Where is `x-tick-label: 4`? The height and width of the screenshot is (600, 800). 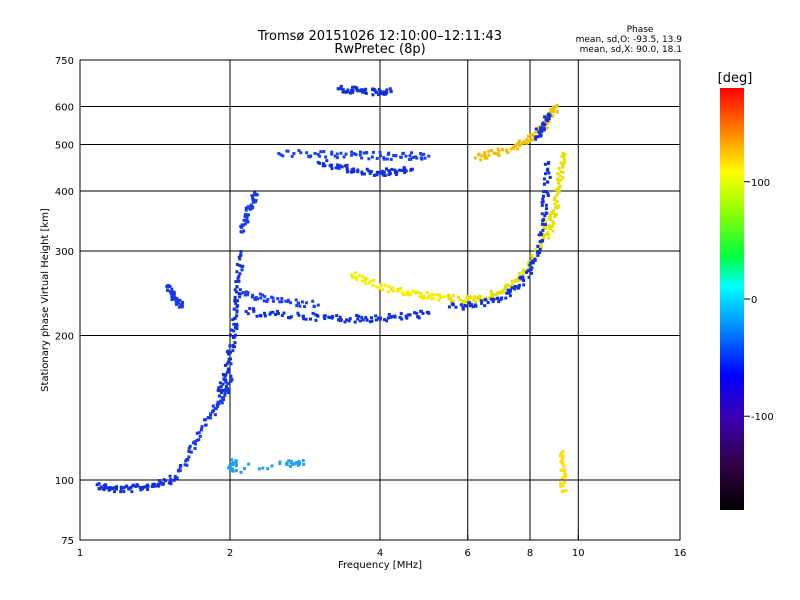
x-tick-label: 4 is located at coordinates (380, 553).